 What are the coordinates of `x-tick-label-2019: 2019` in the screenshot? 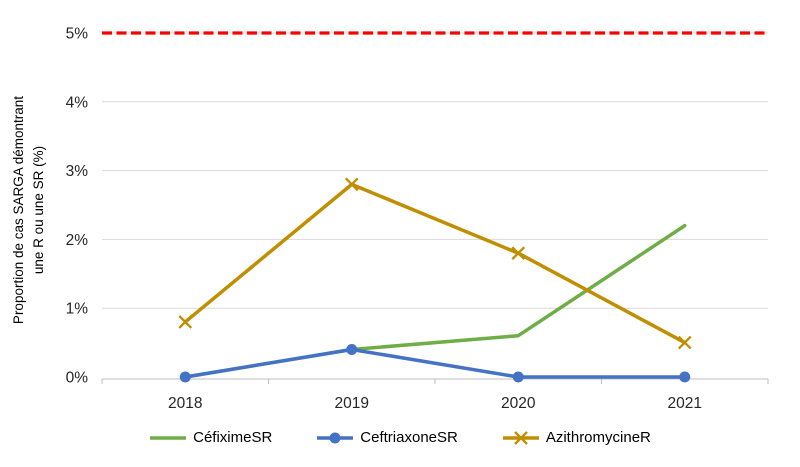 It's located at (352, 403).